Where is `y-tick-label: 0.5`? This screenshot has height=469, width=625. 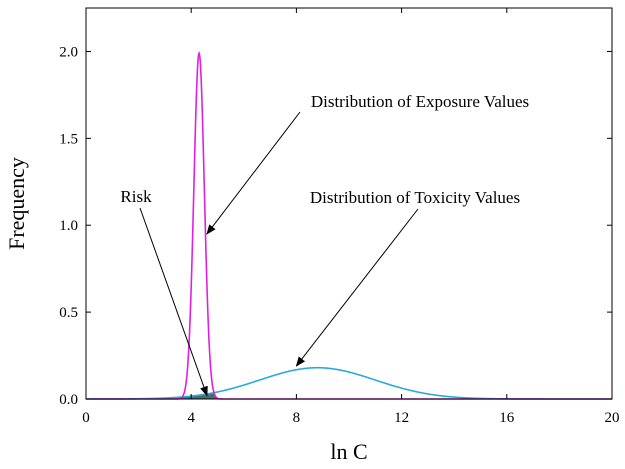 y-tick-label: 0.5 is located at coordinates (68, 313).